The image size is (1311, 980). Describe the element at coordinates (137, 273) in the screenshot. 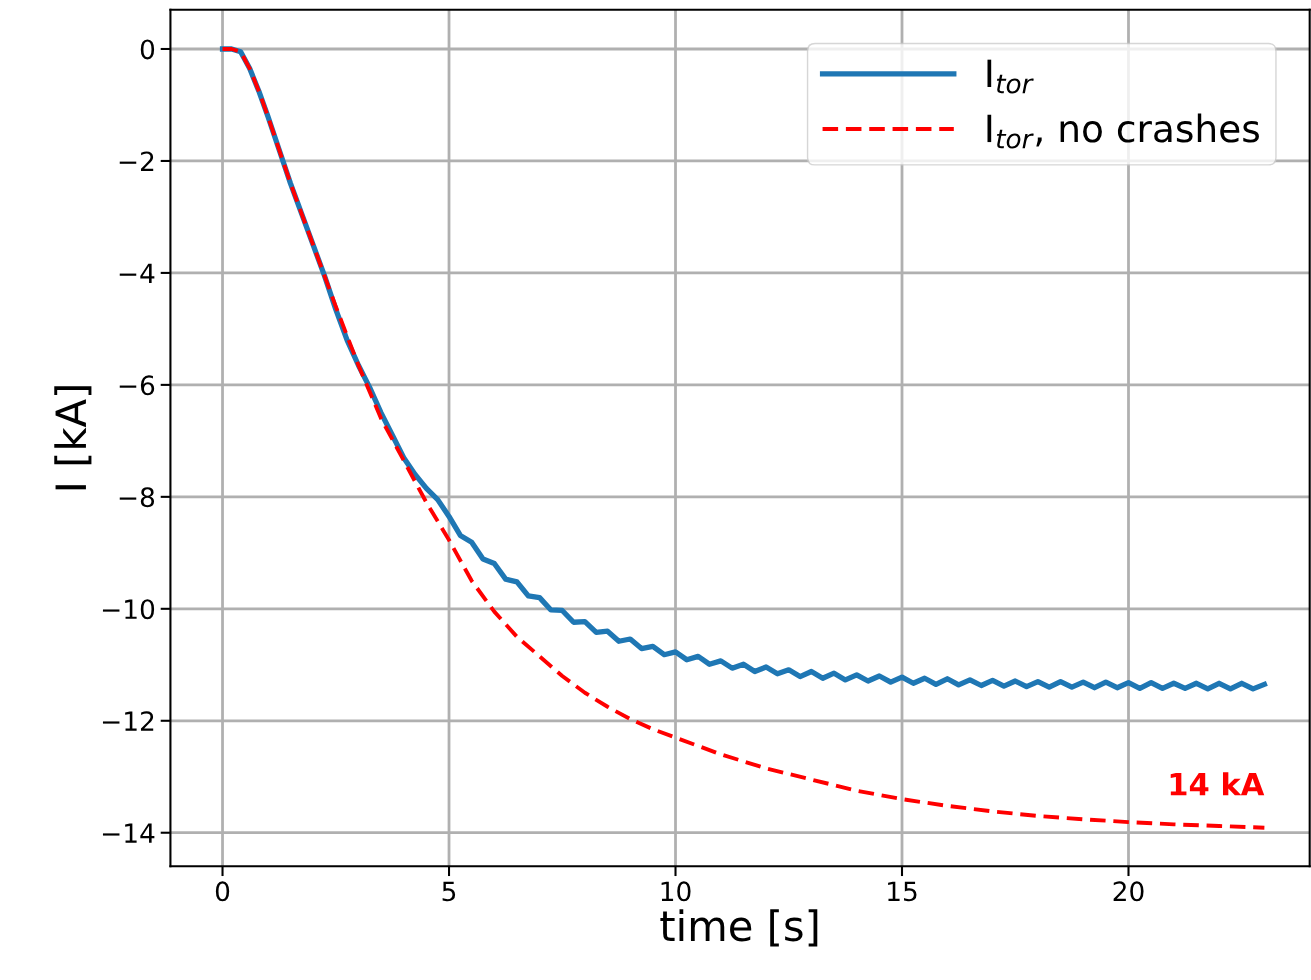

I see `y-tick-label: −4` at that location.